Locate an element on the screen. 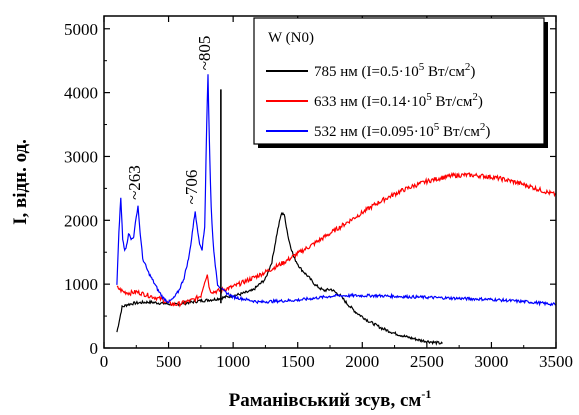 The height and width of the screenshot is (415, 579). y-axis-title: I, відн. од. is located at coordinates (20, 182).